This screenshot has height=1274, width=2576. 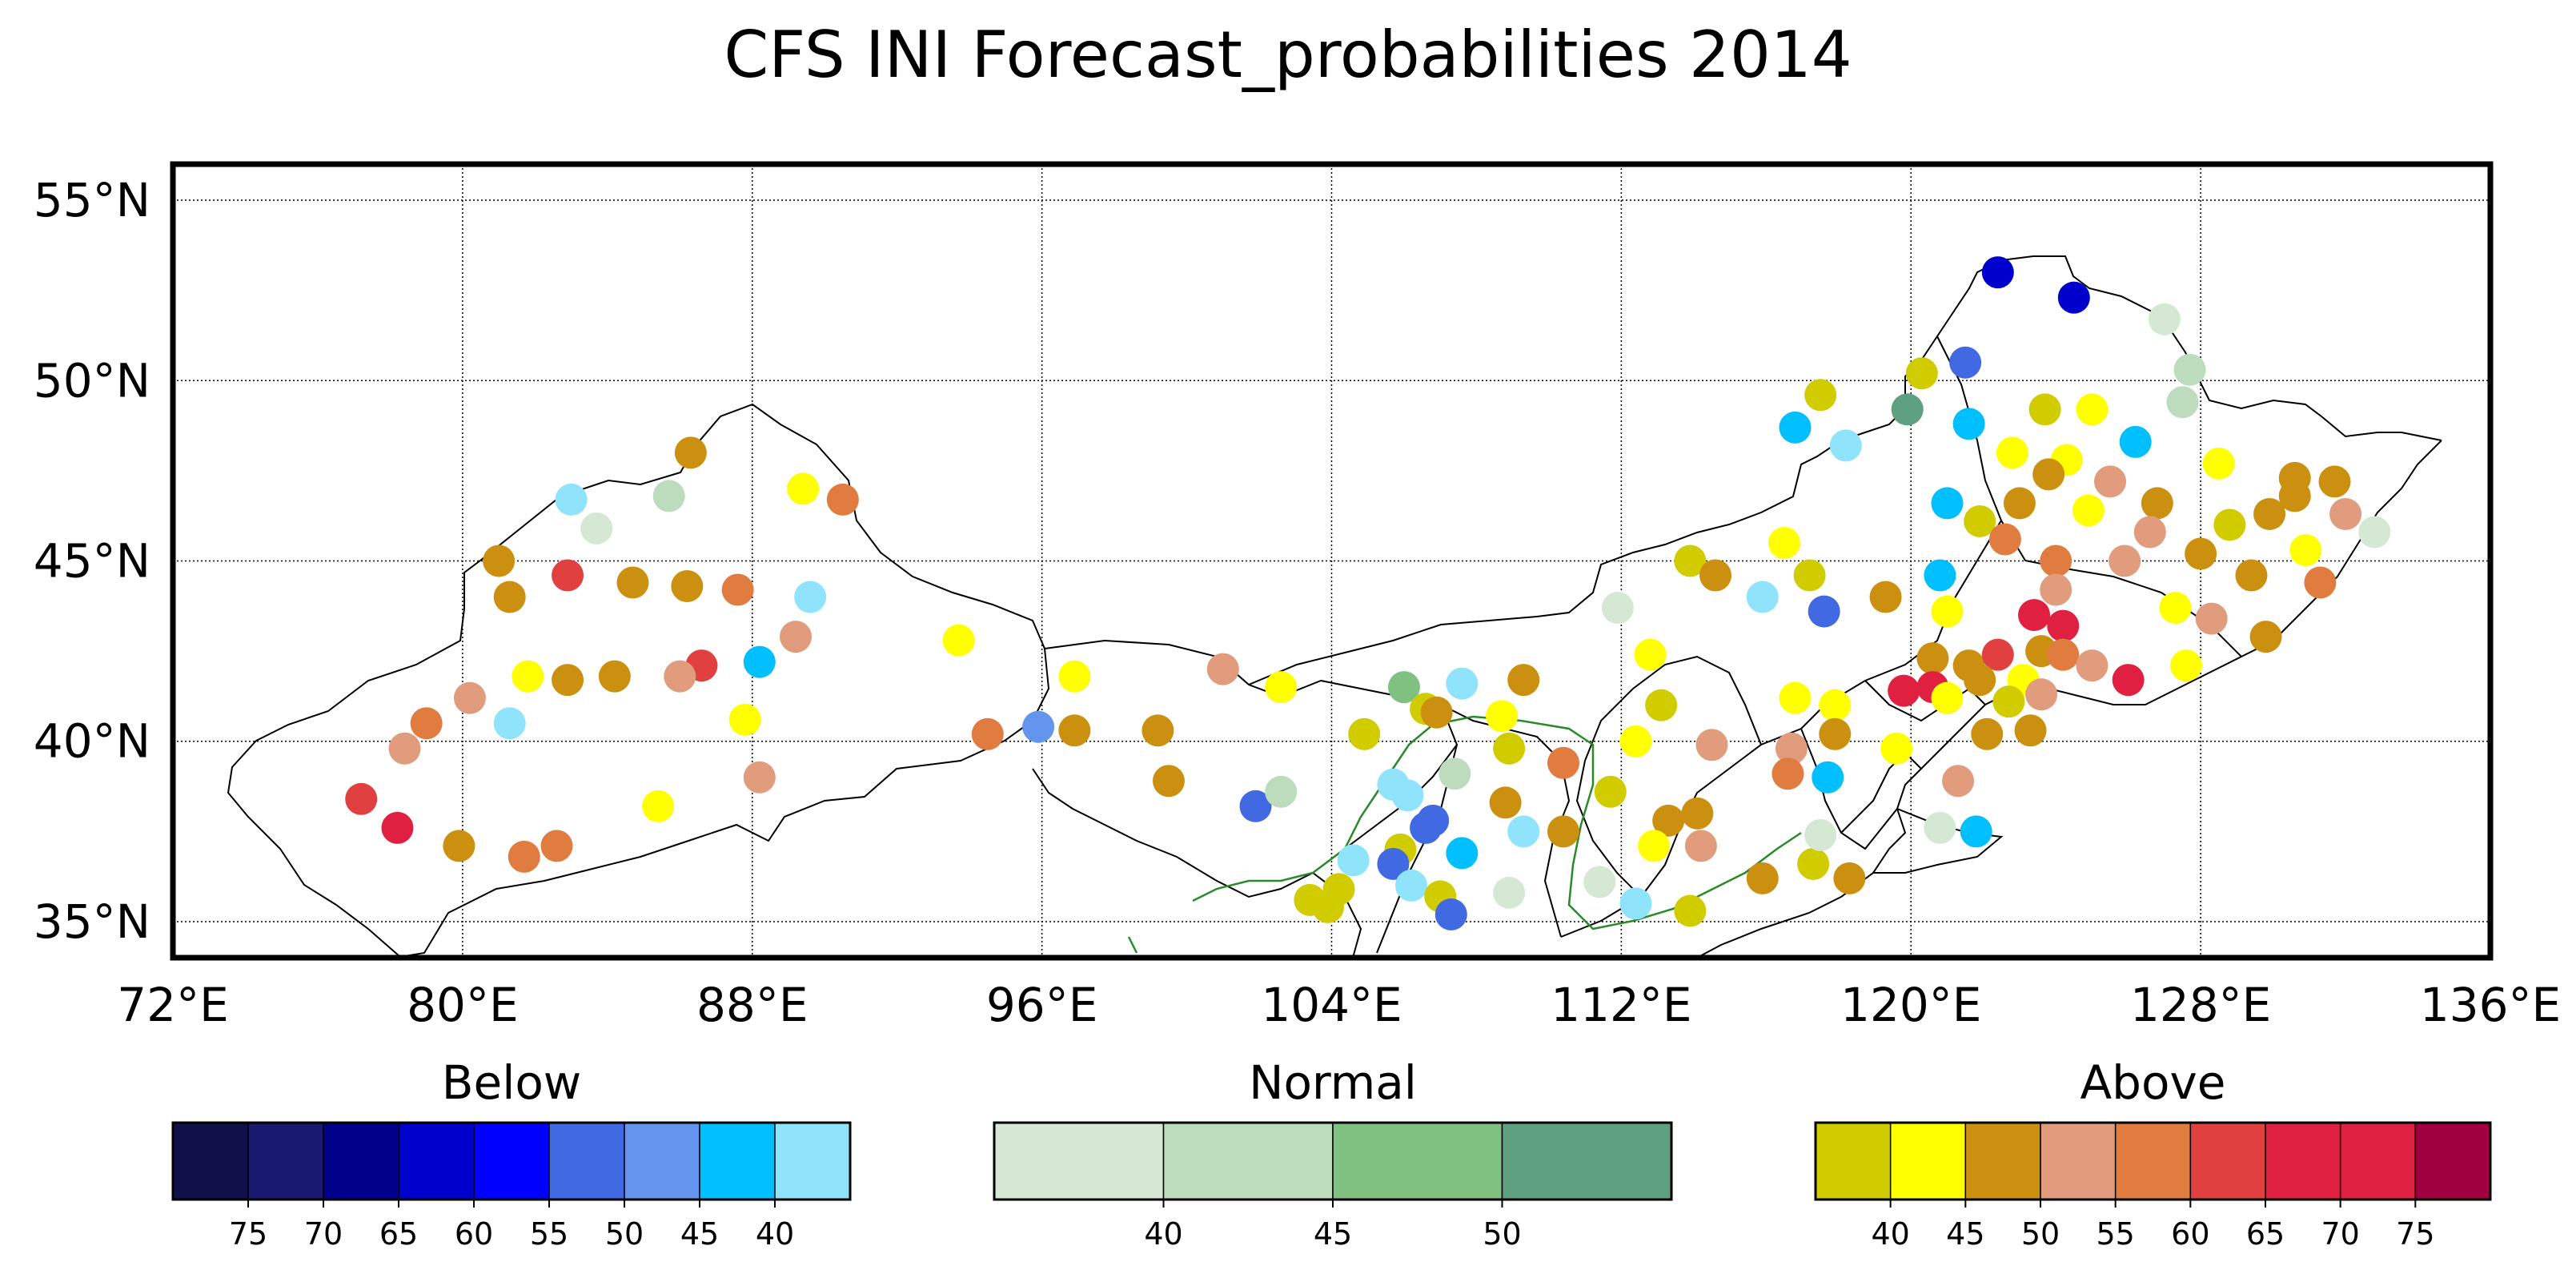 What do you see at coordinates (512, 1082) in the screenshot?
I see `colorbar-title: Below` at bounding box center [512, 1082].